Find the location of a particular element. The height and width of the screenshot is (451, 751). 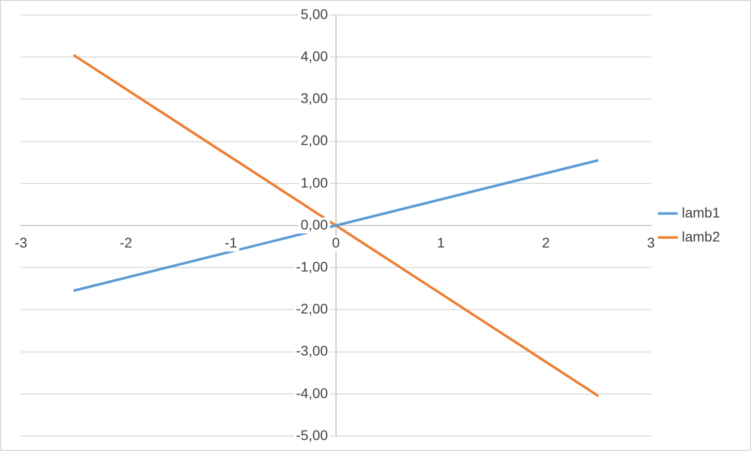

y-tick-label: -3,00 is located at coordinates (312, 350).